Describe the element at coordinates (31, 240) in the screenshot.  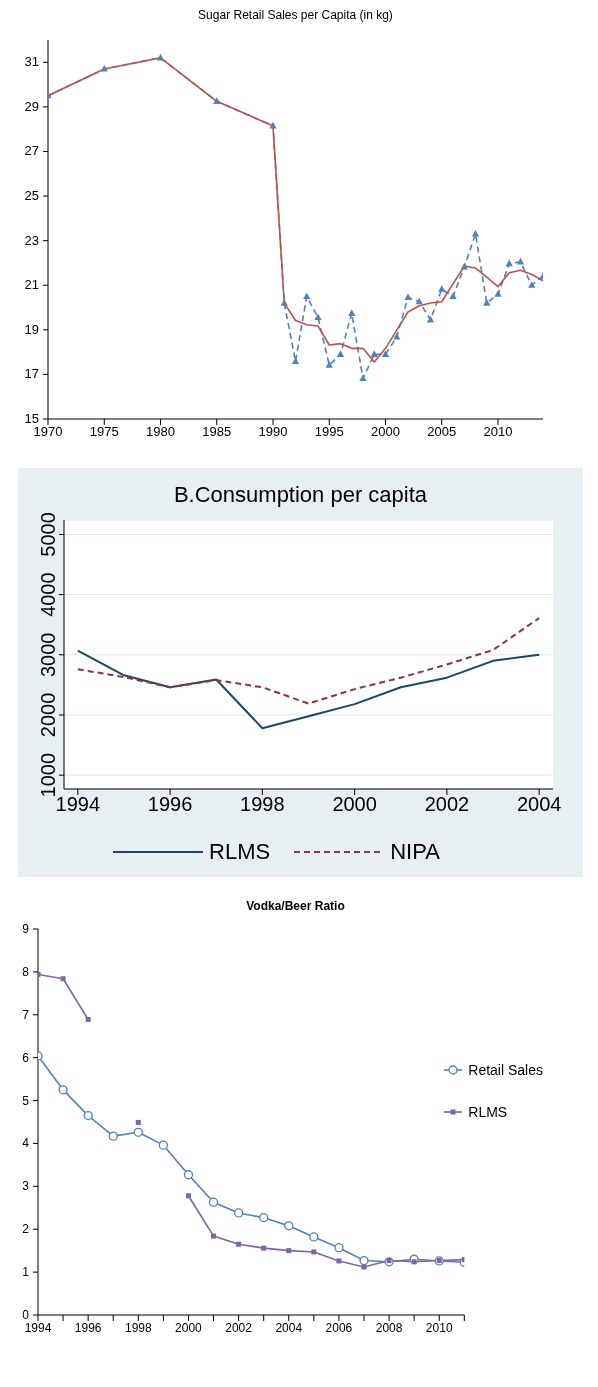
I see `y-tick-label: 23` at that location.